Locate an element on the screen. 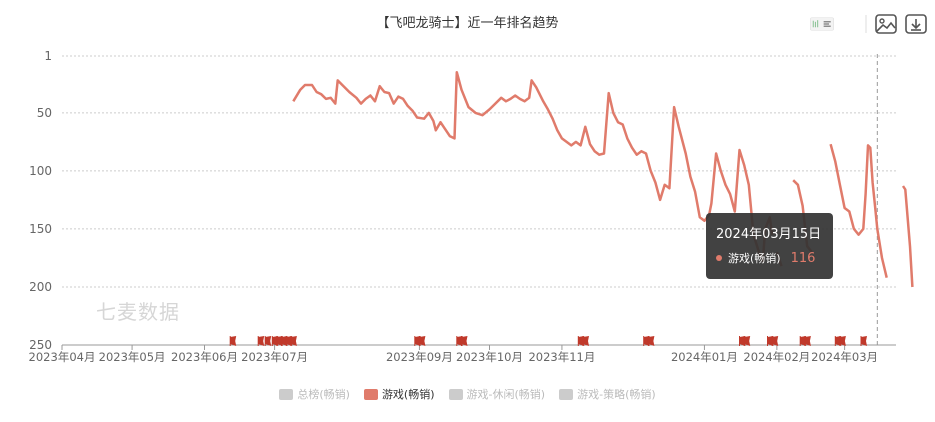 The width and height of the screenshot is (935, 422). tooltip-date: 2024年03月15日 is located at coordinates (769, 234).